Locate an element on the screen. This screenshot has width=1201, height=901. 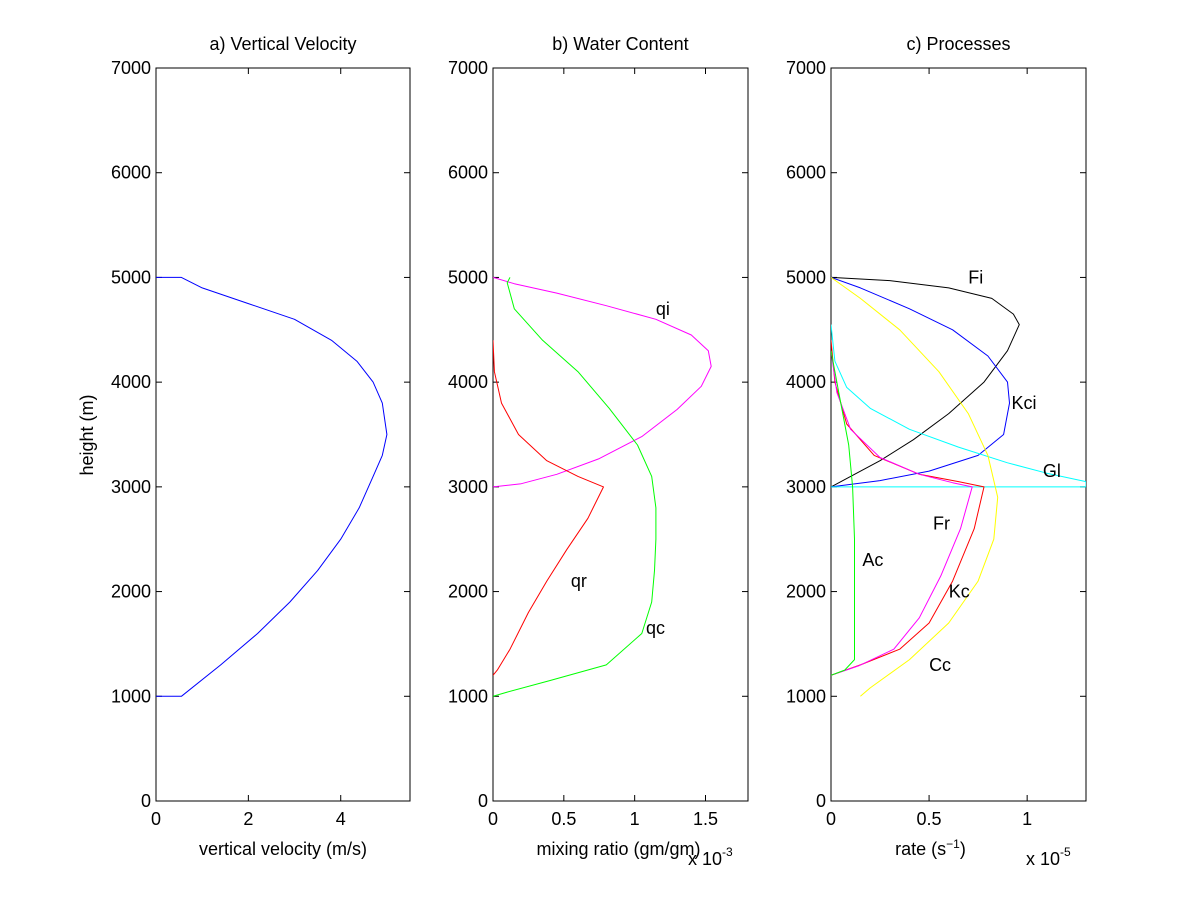
series-line-ac is located at coordinates (843, 513).